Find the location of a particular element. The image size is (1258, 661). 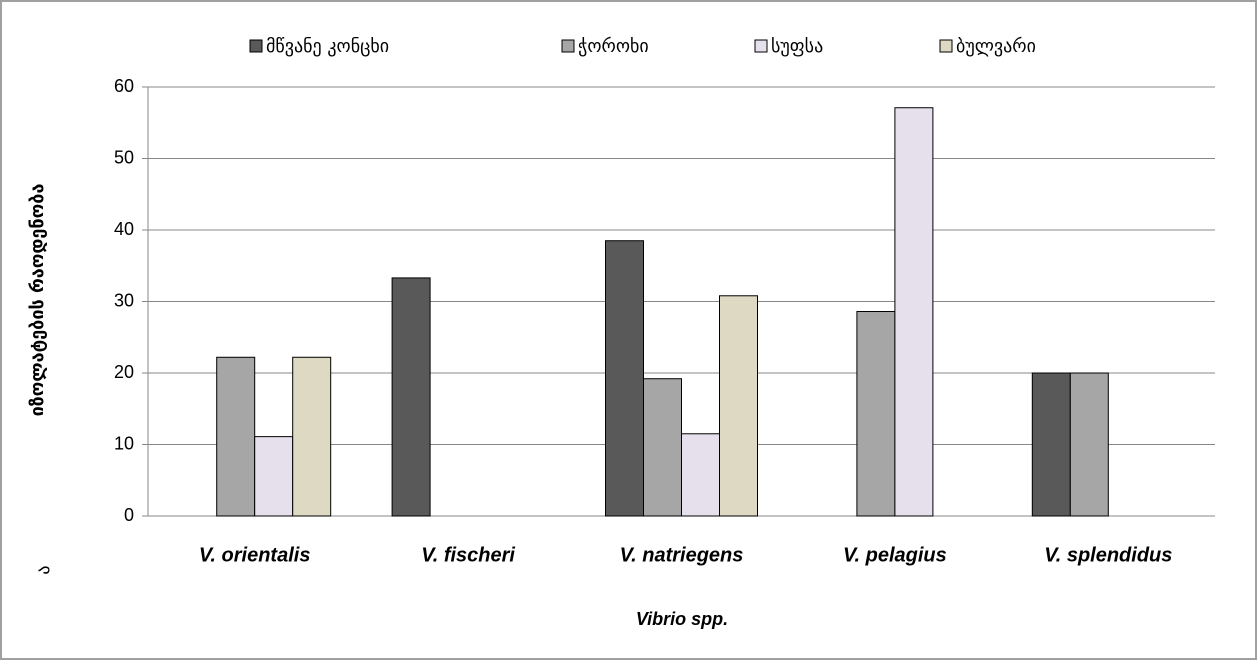

y-tick-label: 30 is located at coordinates (124, 300).